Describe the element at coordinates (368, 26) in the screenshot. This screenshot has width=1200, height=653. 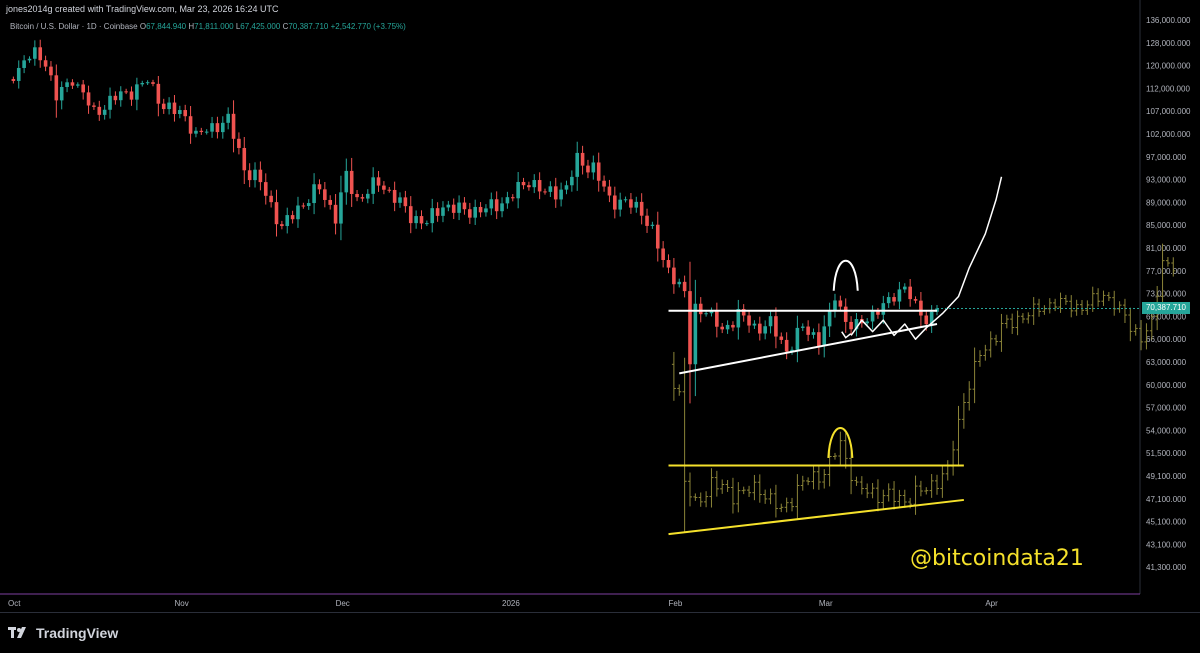
I see `change-value: +2,542.770 (+3.75%)` at that location.